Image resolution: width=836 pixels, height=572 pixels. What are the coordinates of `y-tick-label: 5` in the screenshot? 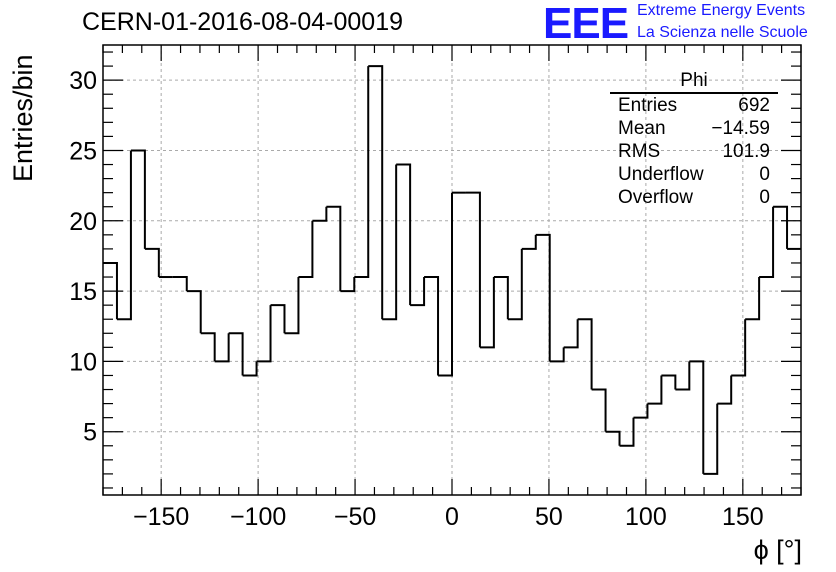 It's located at (90, 433).